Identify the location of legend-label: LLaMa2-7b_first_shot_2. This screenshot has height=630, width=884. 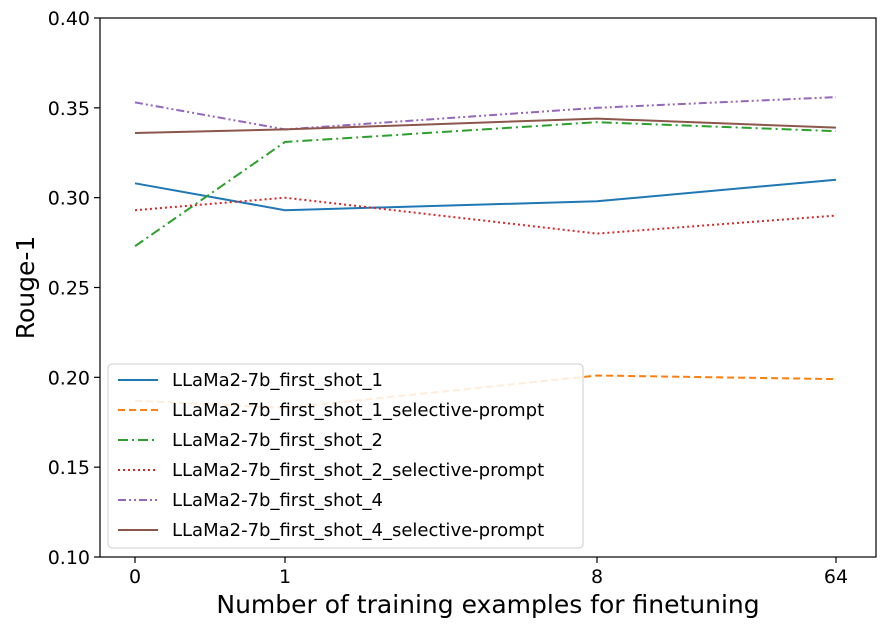
(277, 440).